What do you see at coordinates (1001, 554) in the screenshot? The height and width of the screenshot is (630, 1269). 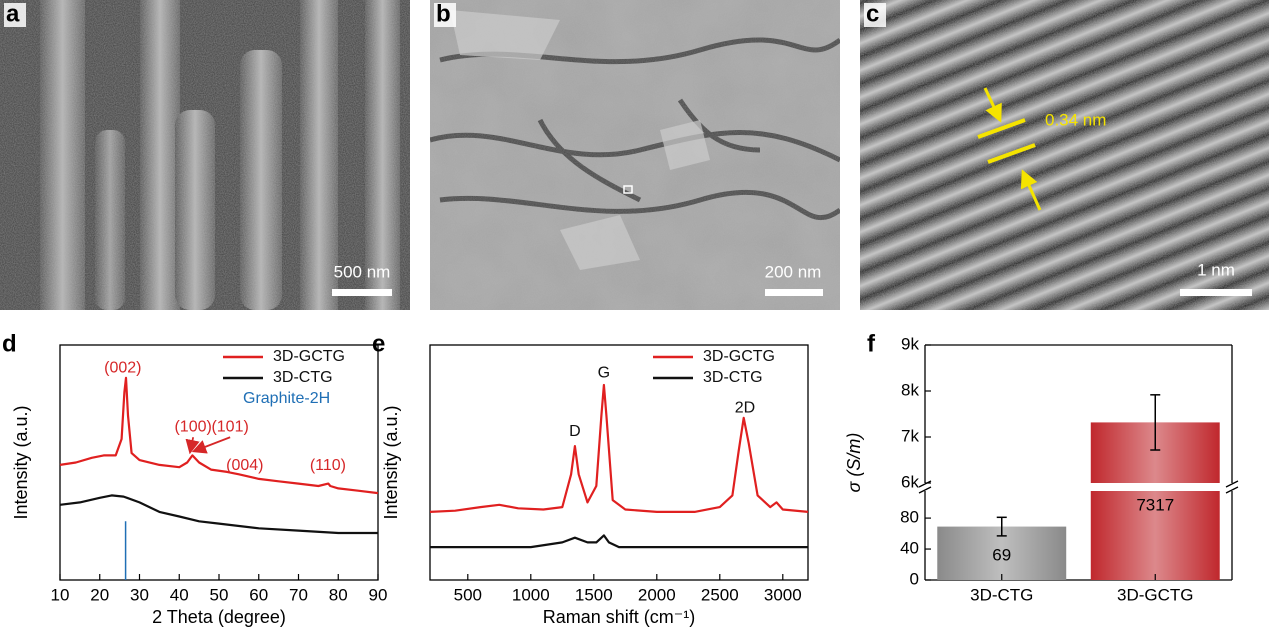 I see `value-label: 69` at bounding box center [1001, 554].